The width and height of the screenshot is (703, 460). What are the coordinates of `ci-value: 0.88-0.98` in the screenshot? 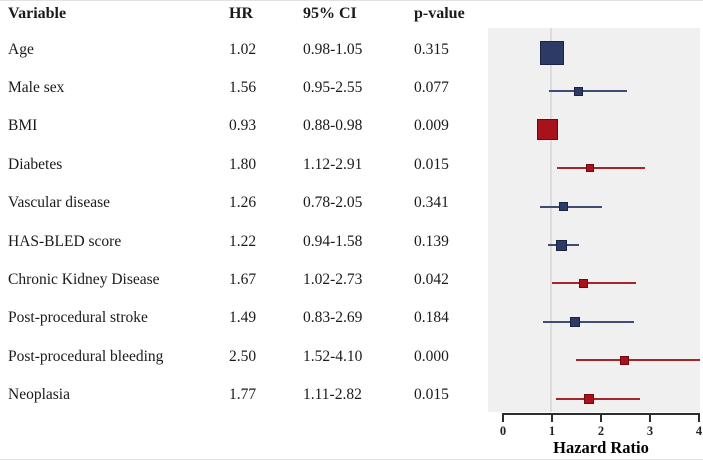 It's located at (333, 126).